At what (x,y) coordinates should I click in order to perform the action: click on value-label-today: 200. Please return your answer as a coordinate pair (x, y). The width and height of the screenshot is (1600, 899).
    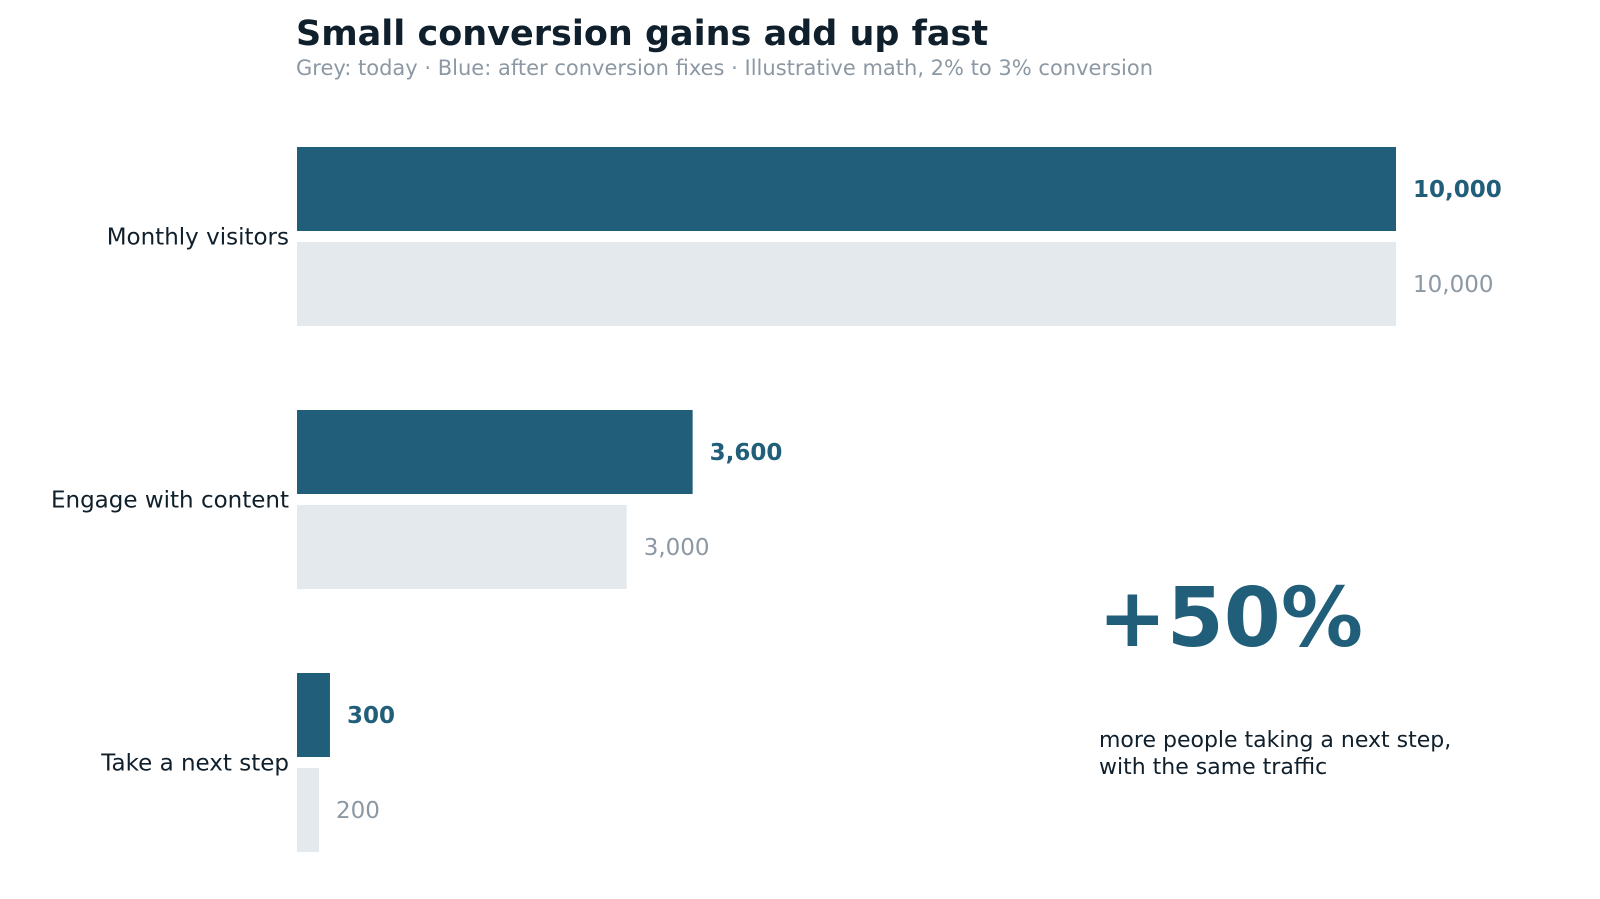
    Looking at the image, I should click on (358, 811).